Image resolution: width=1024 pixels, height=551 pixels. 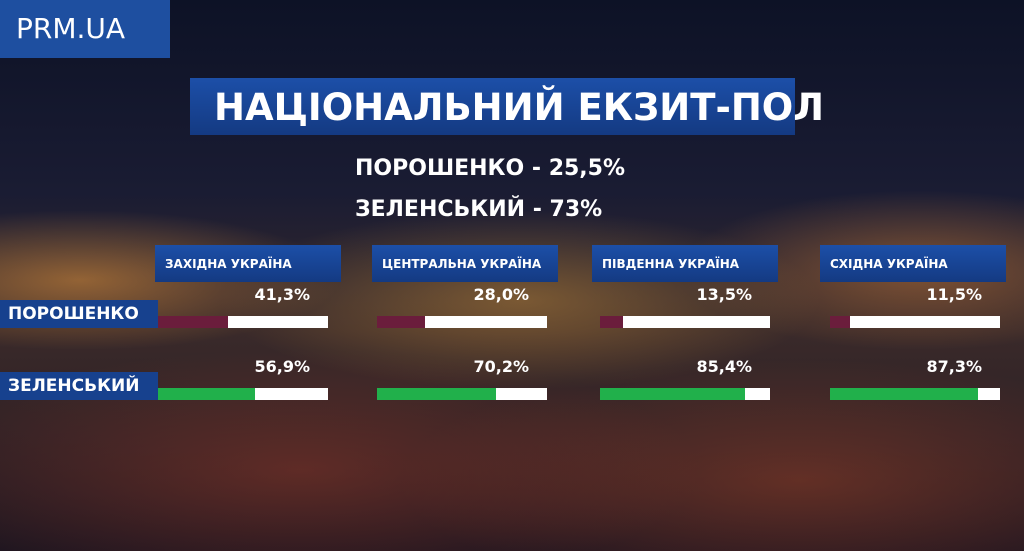 I want to click on candidate-label: ПОРОШЕНКО, so click(x=79, y=314).